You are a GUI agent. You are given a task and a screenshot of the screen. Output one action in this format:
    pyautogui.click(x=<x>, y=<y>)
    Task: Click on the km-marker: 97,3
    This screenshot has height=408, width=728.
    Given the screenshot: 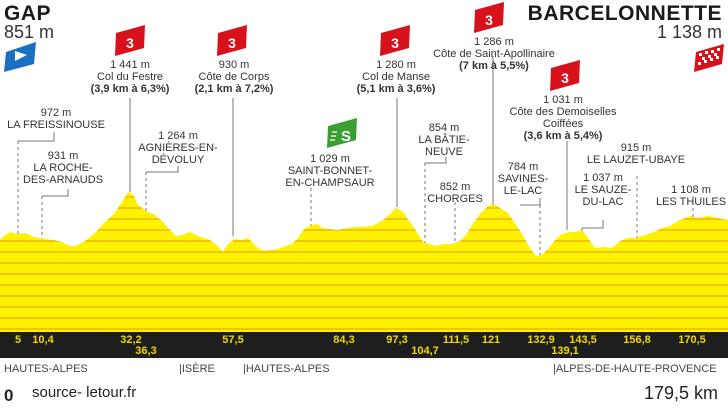 What is the action you would take?
    pyautogui.click(x=397, y=340)
    